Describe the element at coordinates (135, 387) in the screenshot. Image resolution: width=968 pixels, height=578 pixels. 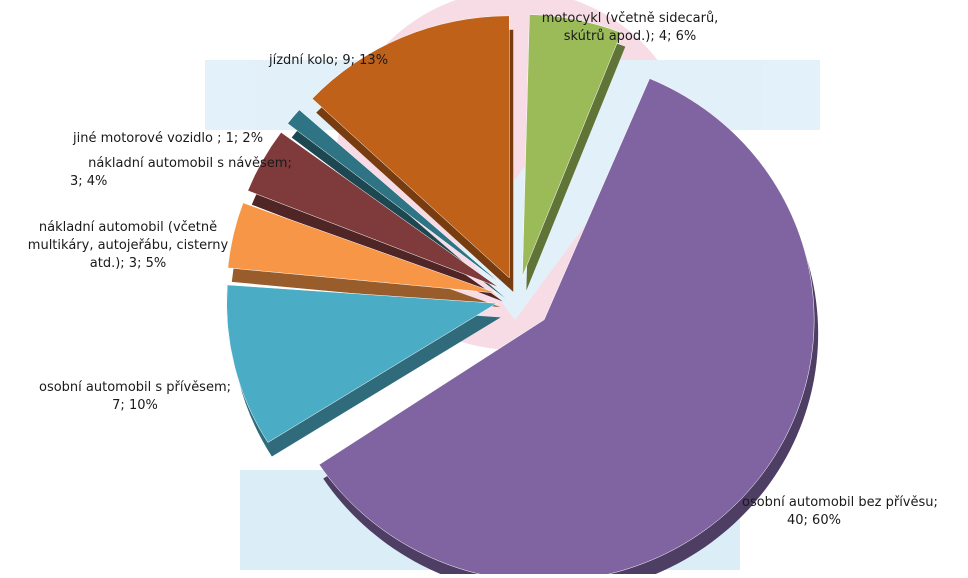
I see `data-label-line: osobní automobil s přívěsem;` at that location.